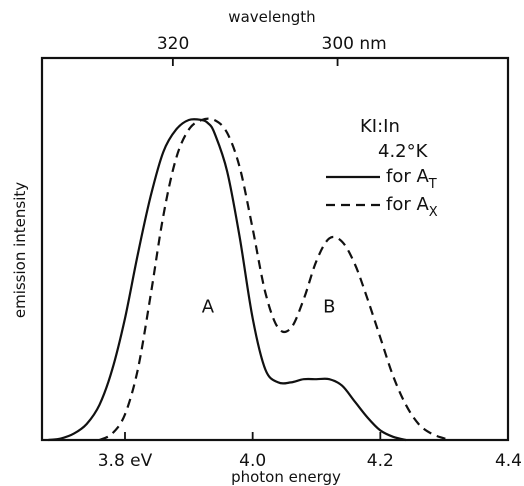 Image resolution: width=524 pixels, height=486 pixels. Describe the element at coordinates (173, 44) in the screenshot. I see `x2-tick-label: 320` at that location.